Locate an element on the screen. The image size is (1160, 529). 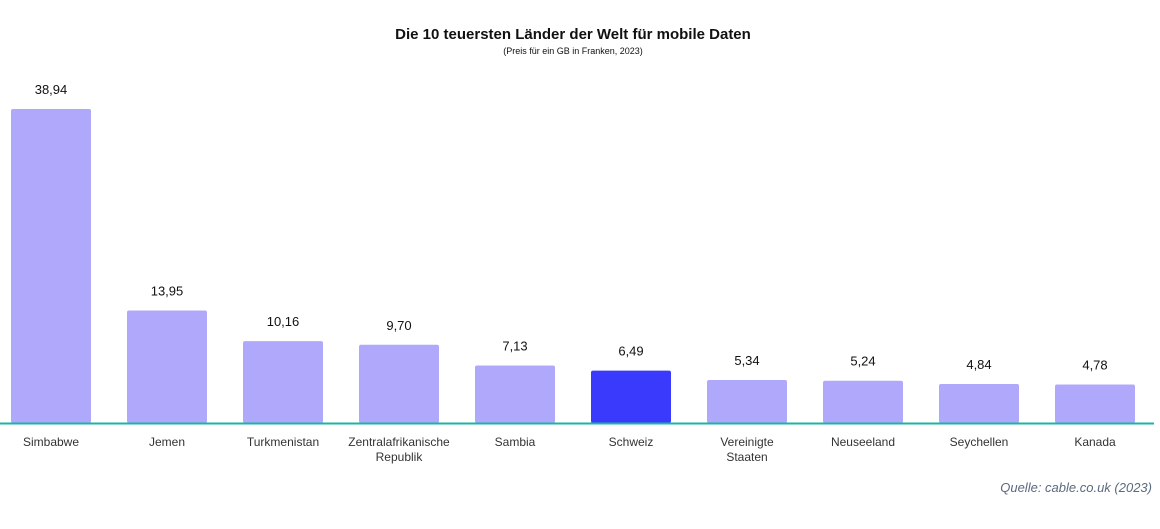
value-label: 5,24 is located at coordinates (862, 361).